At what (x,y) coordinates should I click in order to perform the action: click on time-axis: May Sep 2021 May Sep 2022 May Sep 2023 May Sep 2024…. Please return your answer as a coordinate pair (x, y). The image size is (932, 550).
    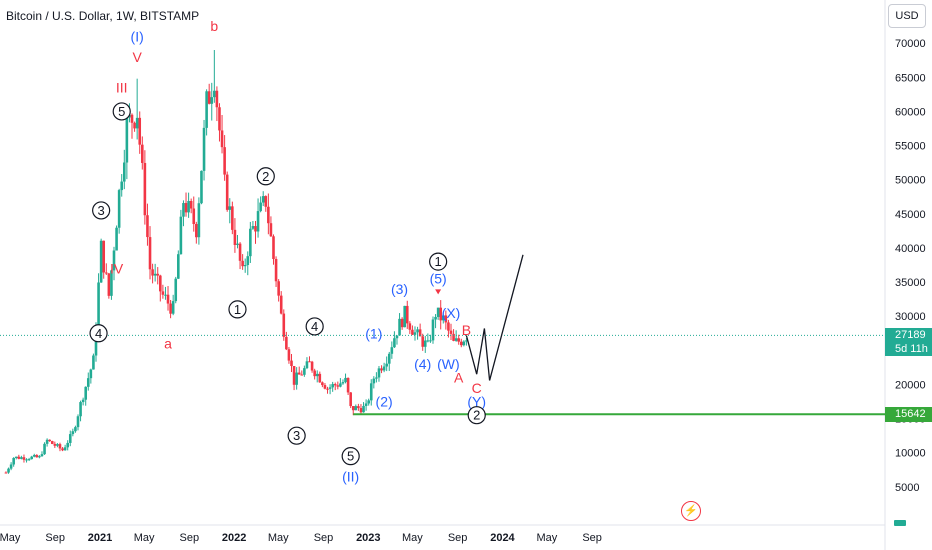
    Looking at the image, I should click on (301, 538).